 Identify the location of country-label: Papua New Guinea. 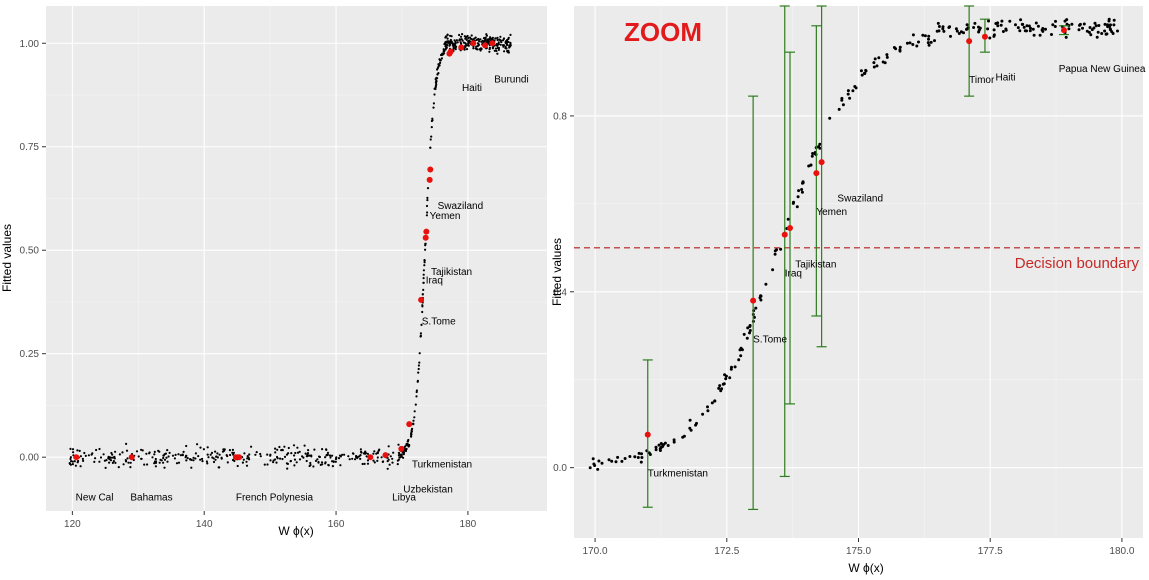
(1102, 69).